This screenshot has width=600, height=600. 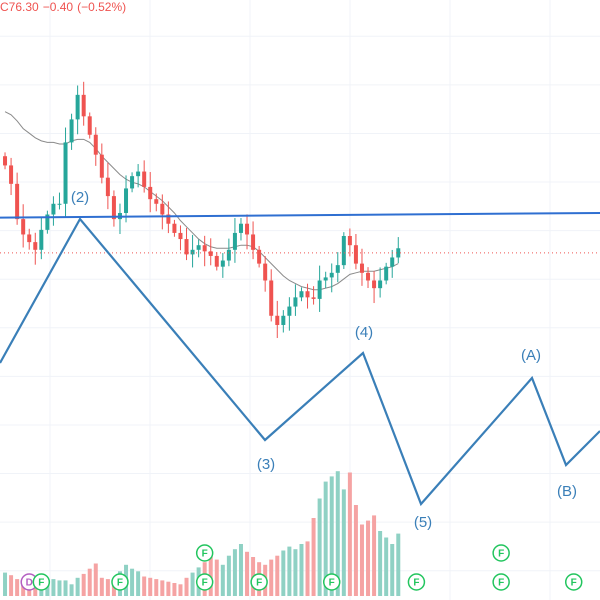 I want to click on wave-label: (5), so click(x=423, y=522).